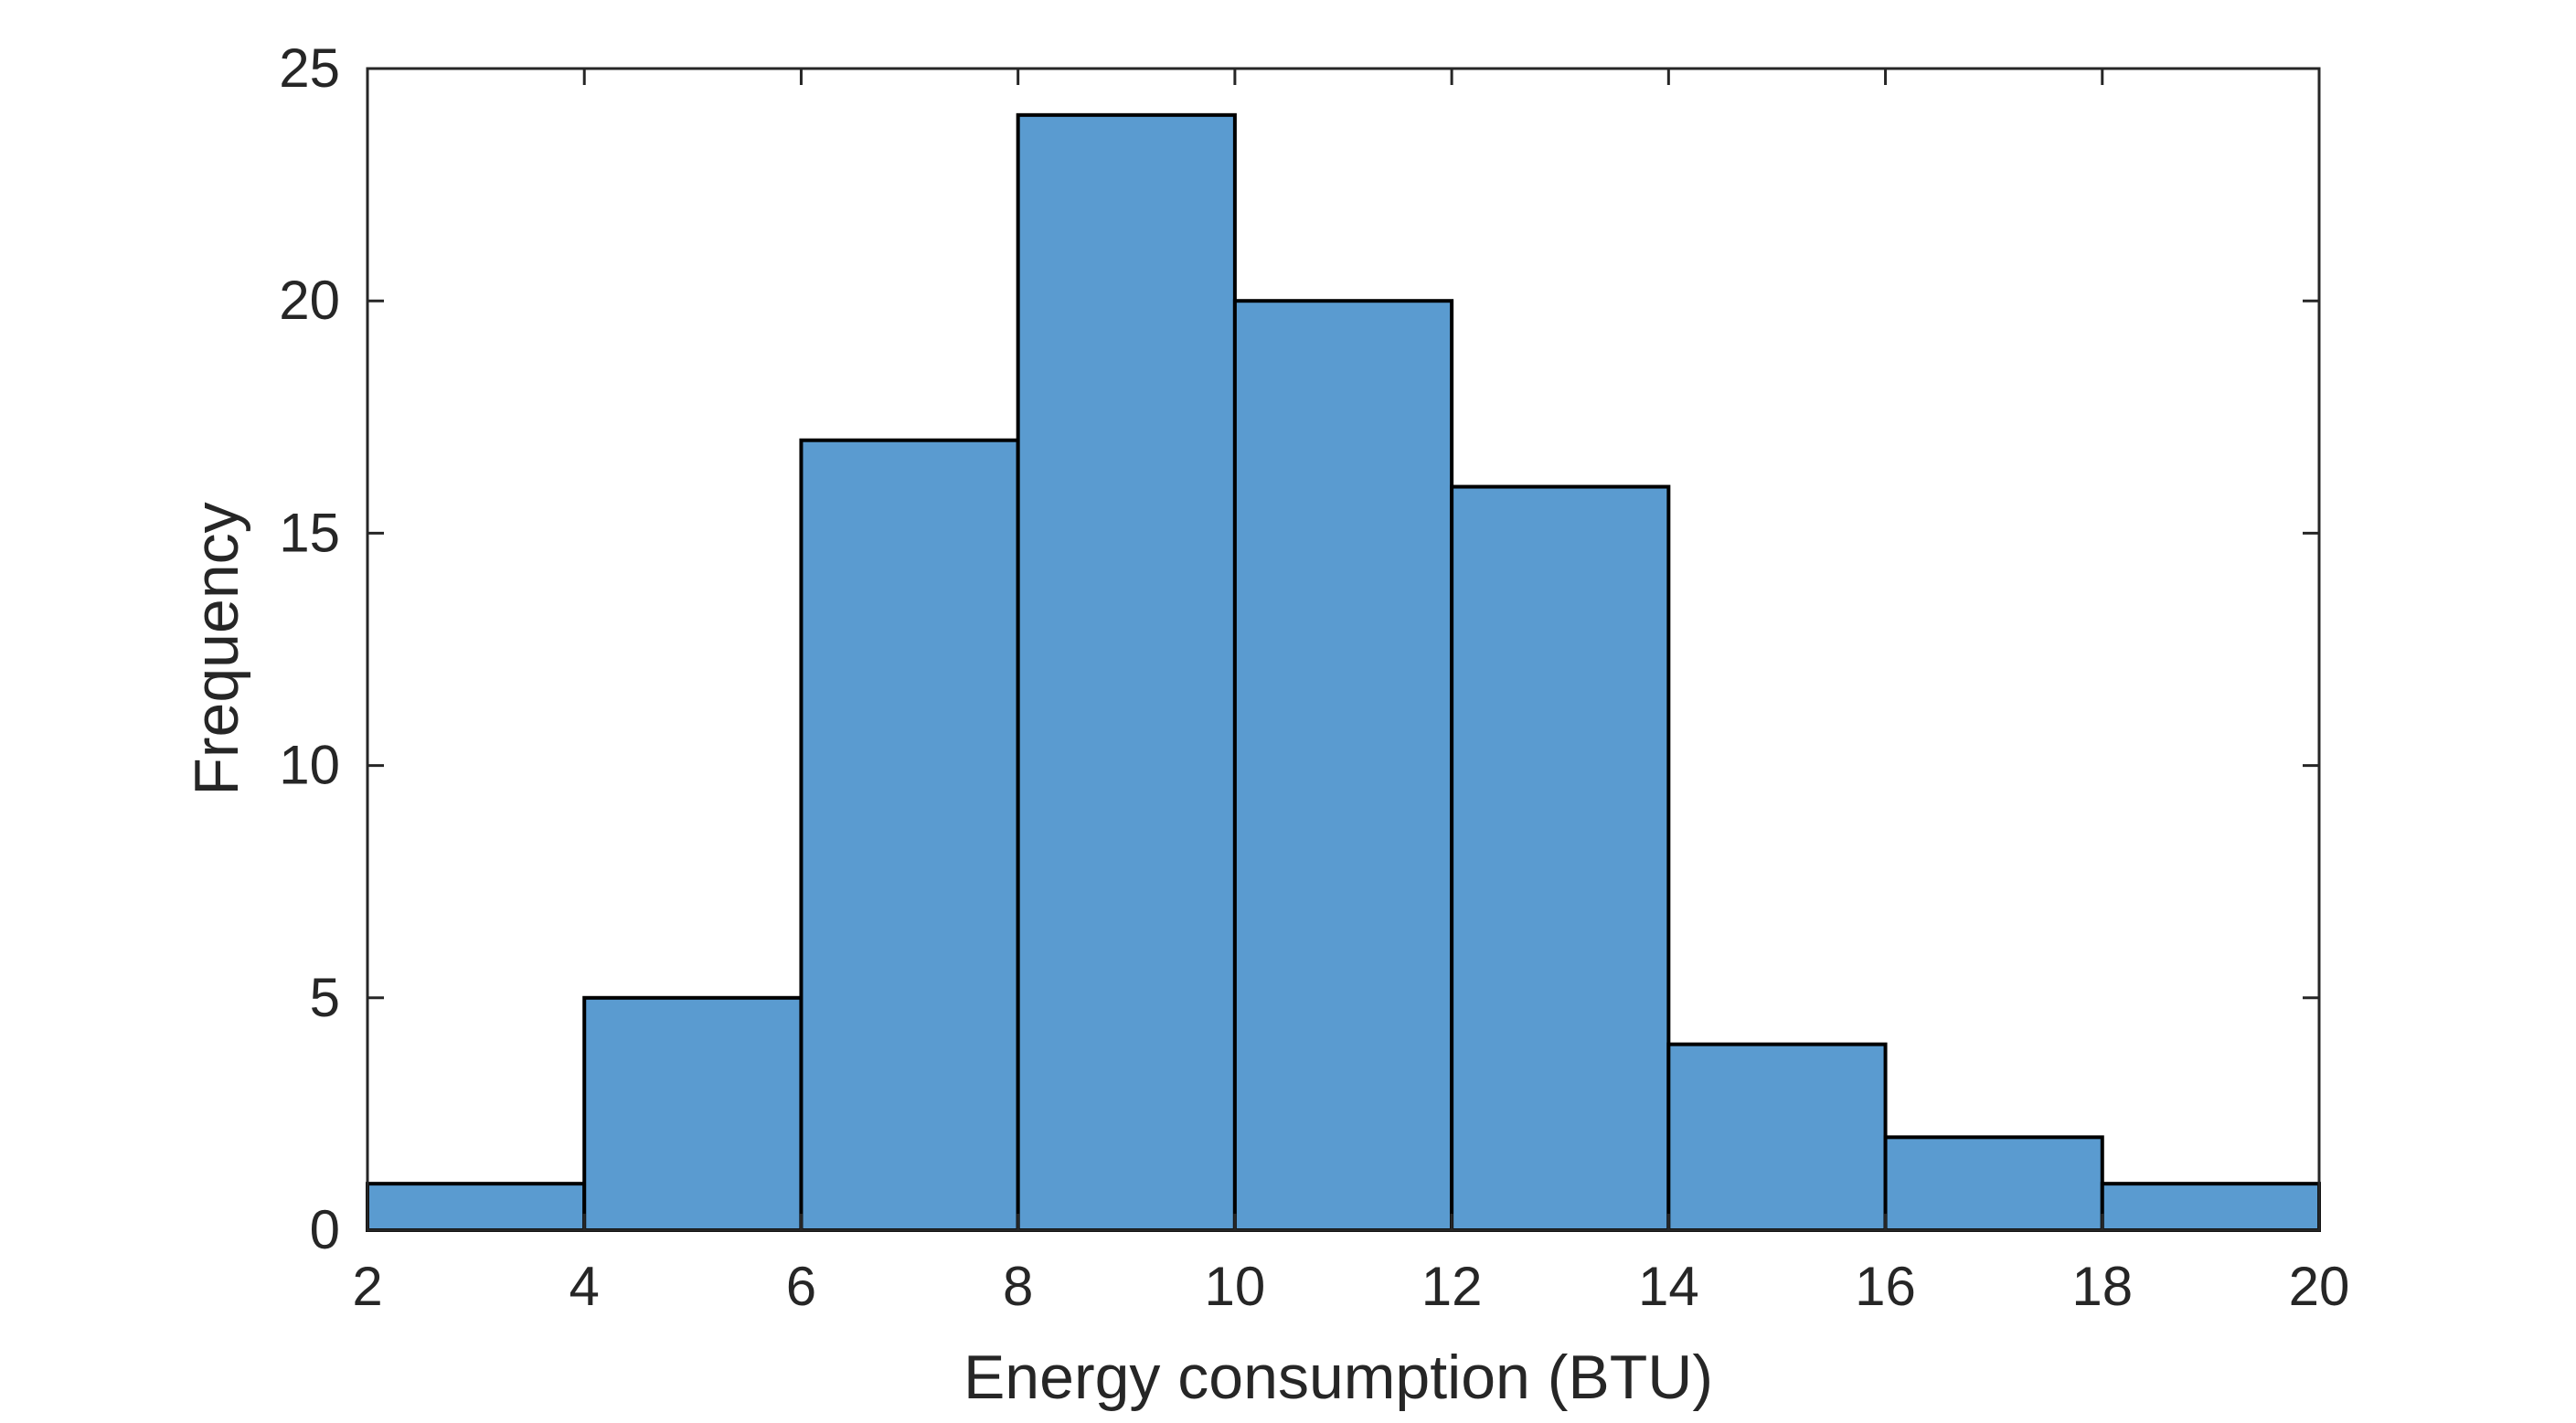  I want to click on x-tick-label-2: 6, so click(801, 1286).